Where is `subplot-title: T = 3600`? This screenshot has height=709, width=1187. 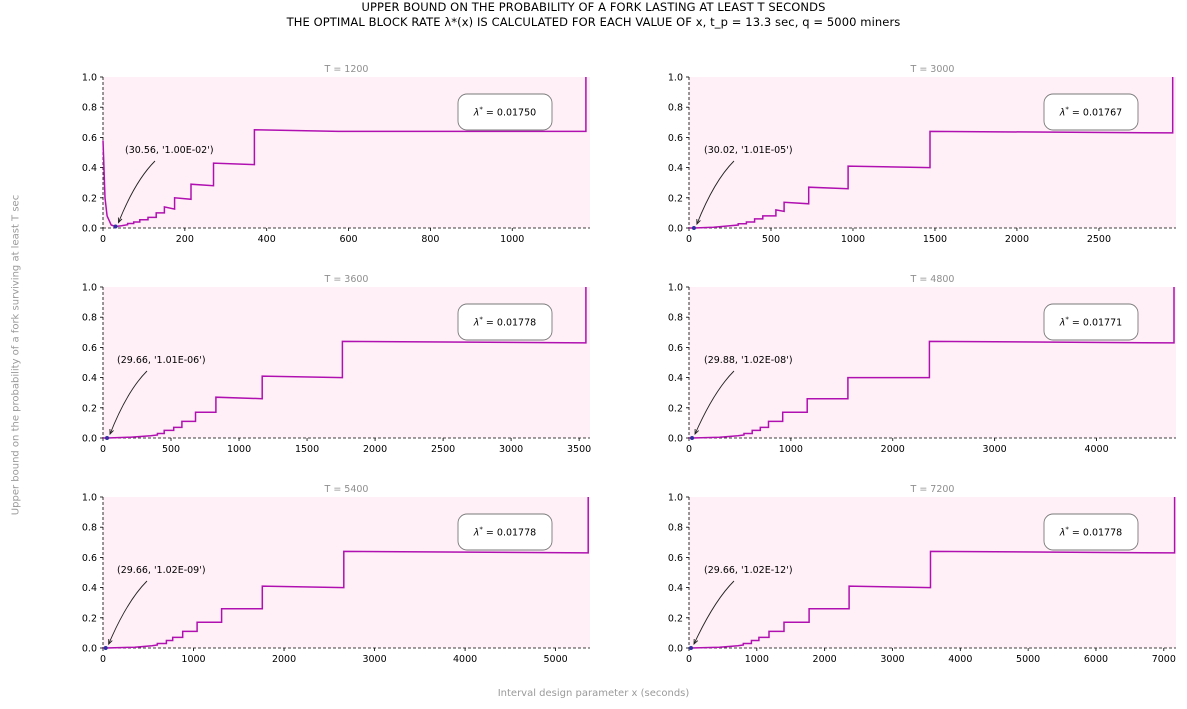 subplot-title: T = 3600 is located at coordinates (346, 279).